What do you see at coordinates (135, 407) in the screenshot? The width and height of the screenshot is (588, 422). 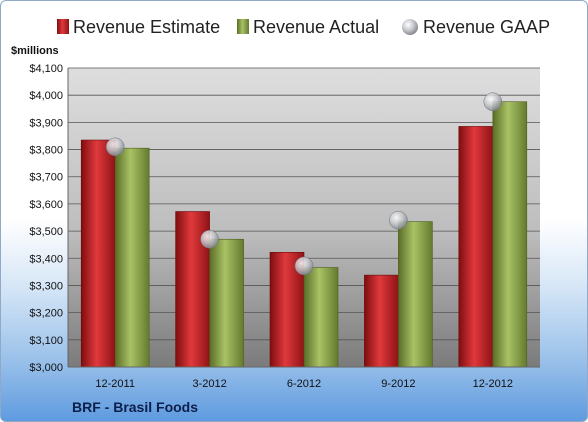 I see `company-label: BRF - Brasil Foods` at bounding box center [135, 407].